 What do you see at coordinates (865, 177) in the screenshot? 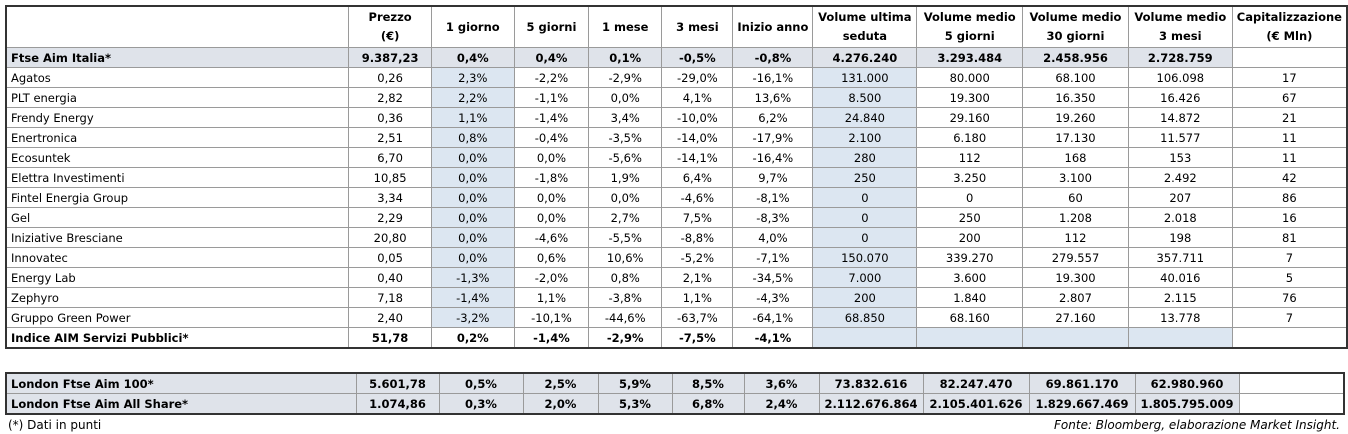
I see `cell: 250` at bounding box center [865, 177].